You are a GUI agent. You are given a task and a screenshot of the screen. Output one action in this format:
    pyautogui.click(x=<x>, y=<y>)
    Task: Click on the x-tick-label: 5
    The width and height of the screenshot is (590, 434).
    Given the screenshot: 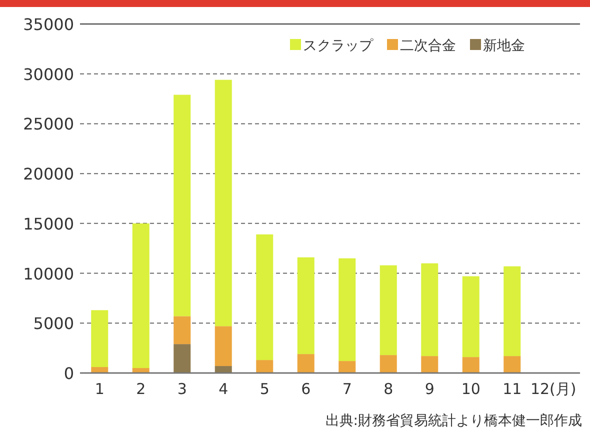 What is the action you would take?
    pyautogui.click(x=265, y=389)
    